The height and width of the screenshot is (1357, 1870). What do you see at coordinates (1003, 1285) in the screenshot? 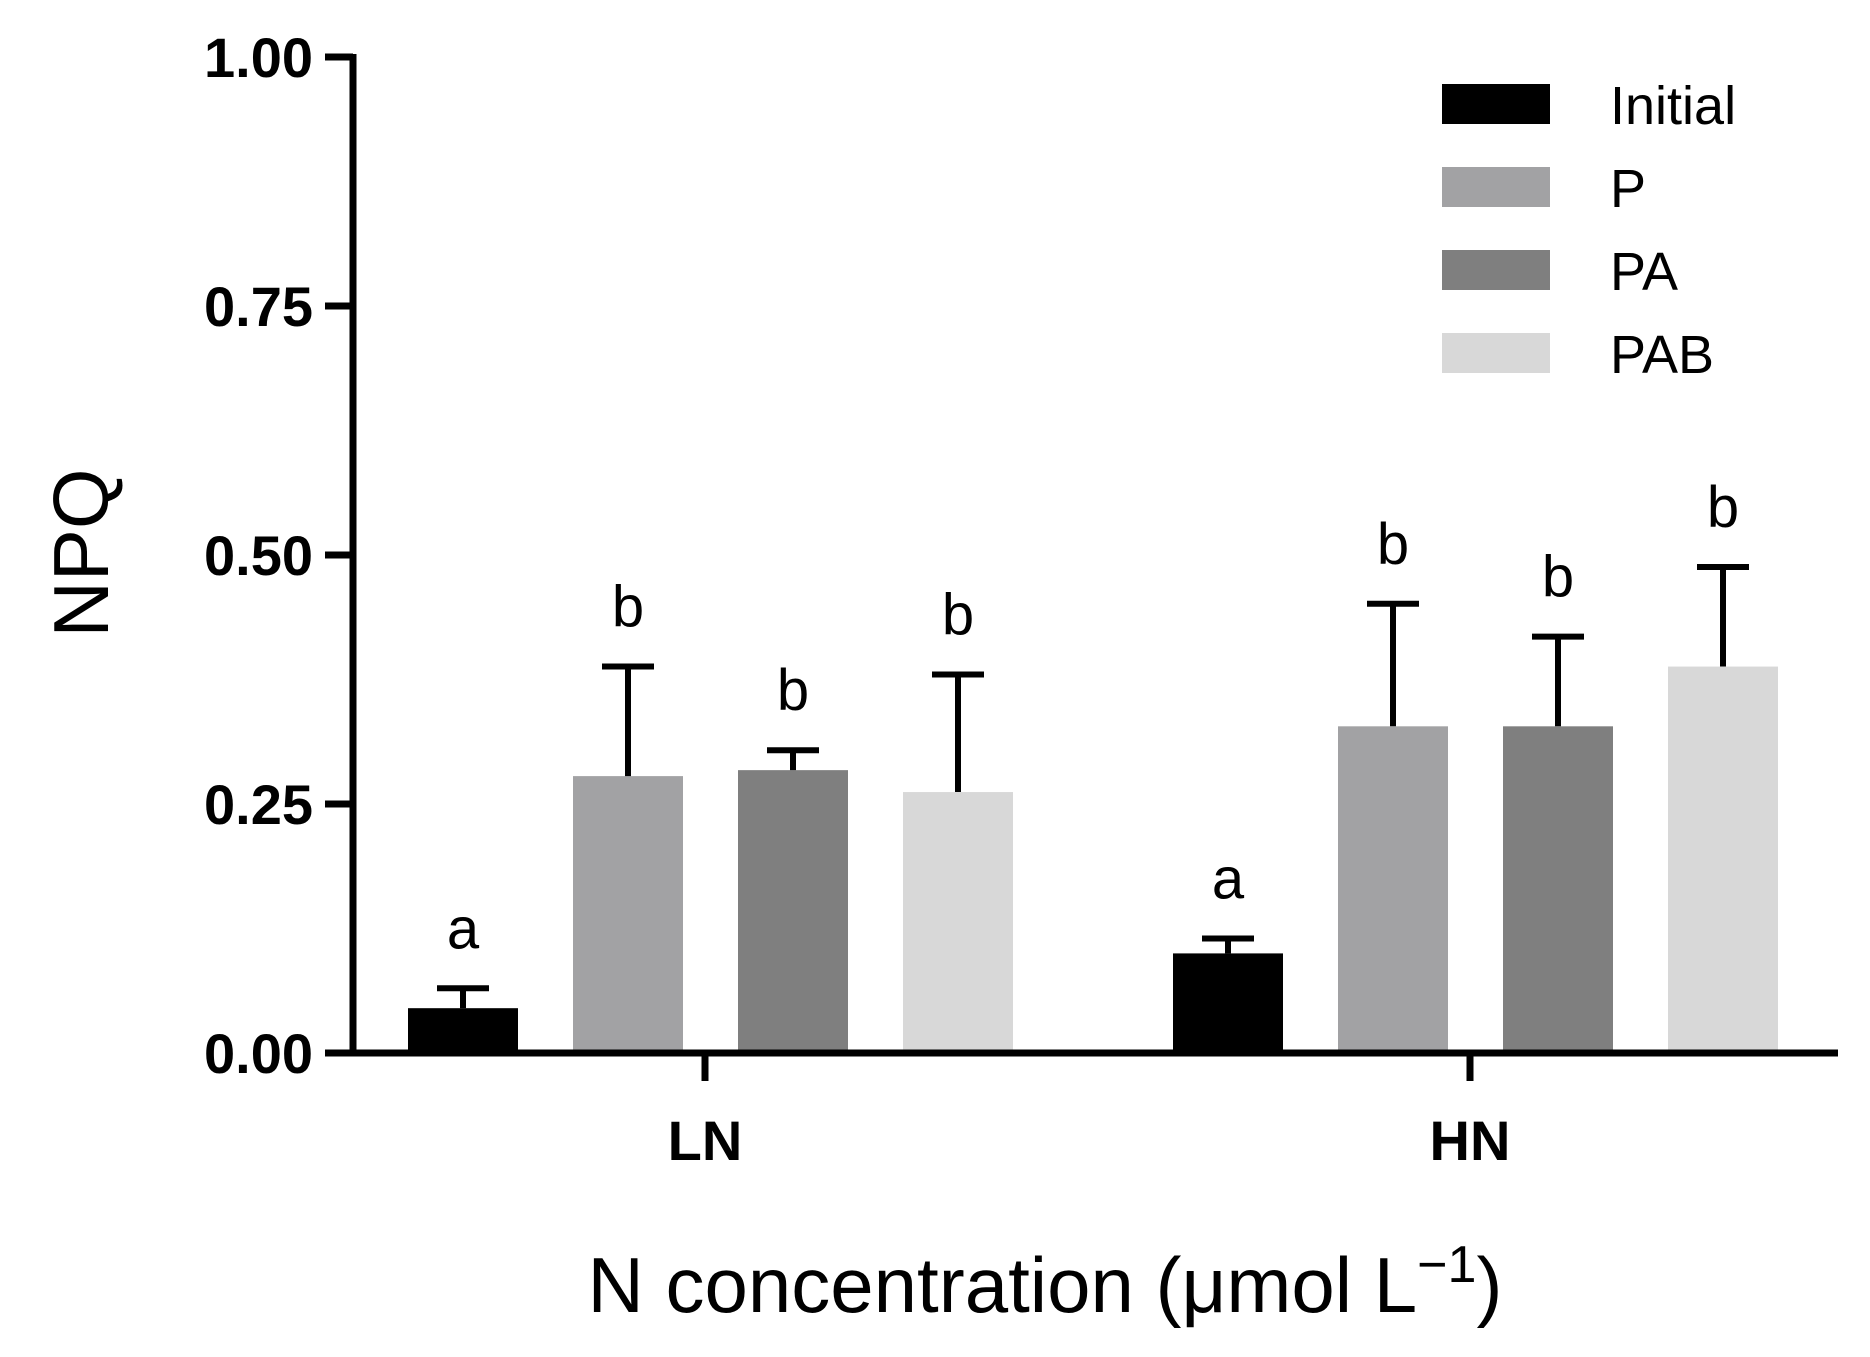
I see `x-axis-title-main: N concentration (μmol L` at bounding box center [1003, 1285].